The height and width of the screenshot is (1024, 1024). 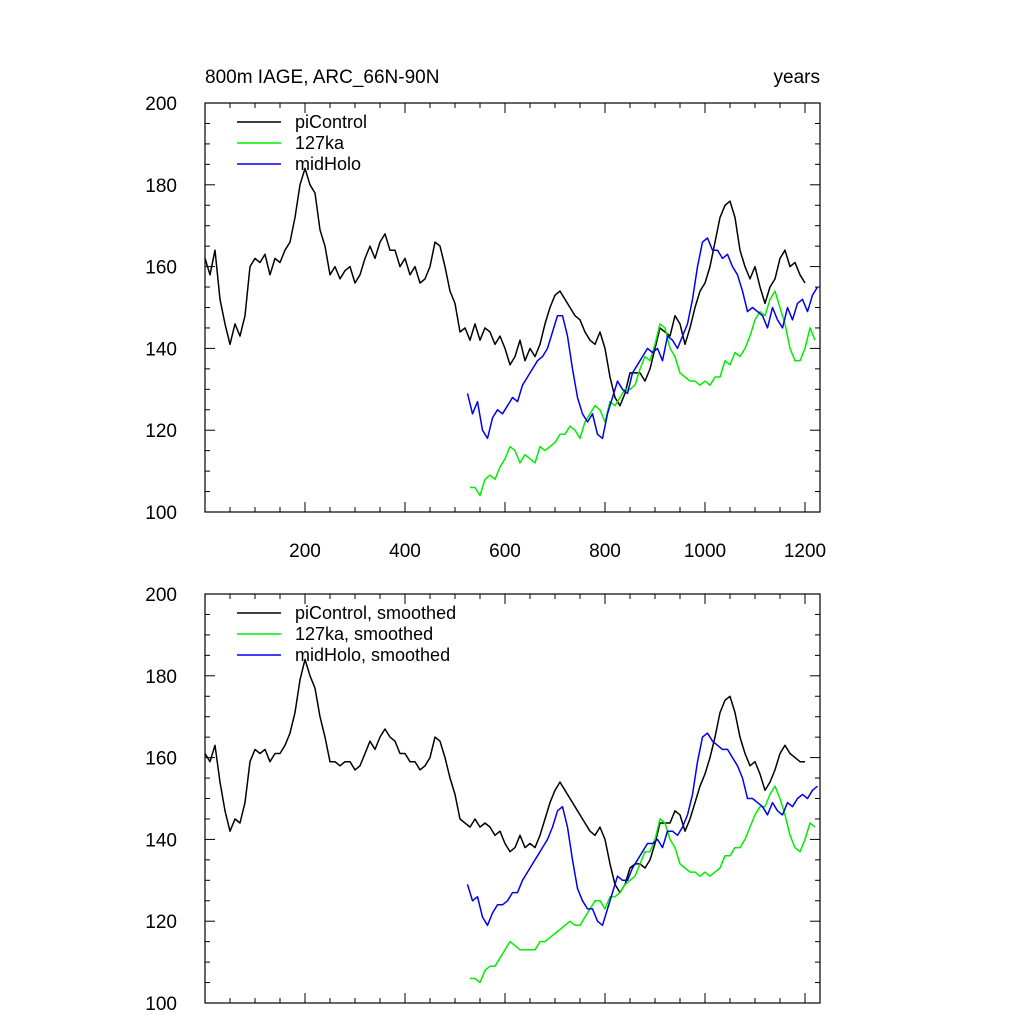 What do you see at coordinates (305, 551) in the screenshot?
I see `chart0-x-tick-label: 200` at bounding box center [305, 551].